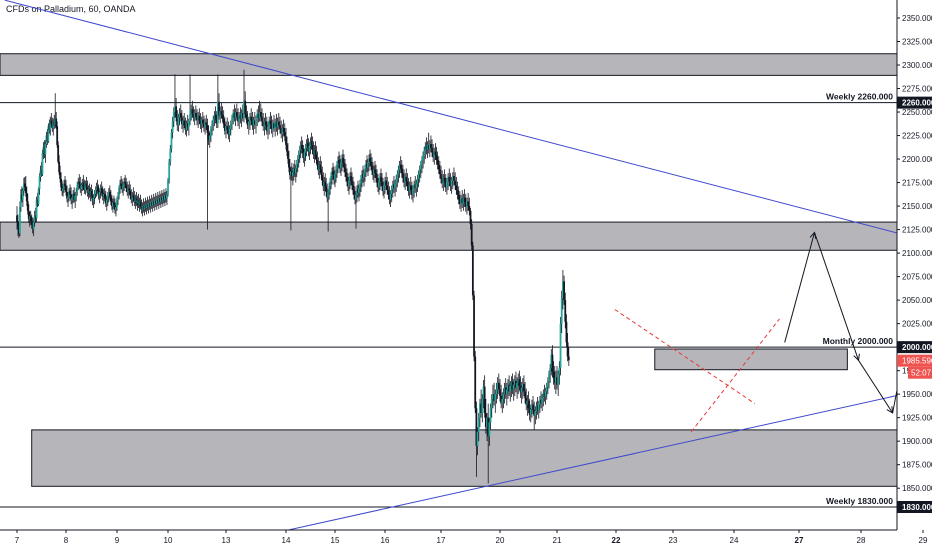 This screenshot has height=550, width=932. Describe the element at coordinates (917, 507) in the screenshot. I see `level-tag-2: 1830.000` at that location.